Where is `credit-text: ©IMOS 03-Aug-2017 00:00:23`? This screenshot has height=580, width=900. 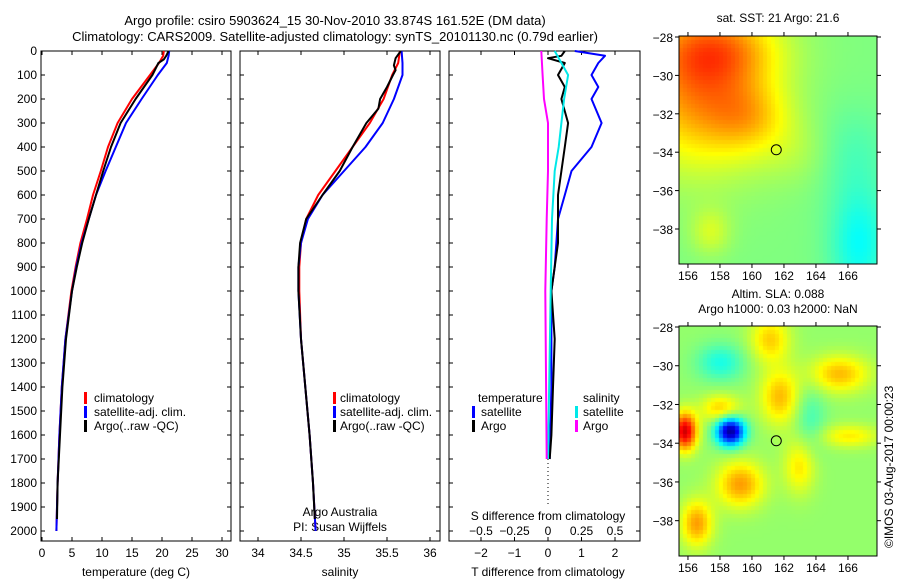 credit-text: ©IMOS 03-Aug-2017 00:00:23 is located at coordinates (889, 466).